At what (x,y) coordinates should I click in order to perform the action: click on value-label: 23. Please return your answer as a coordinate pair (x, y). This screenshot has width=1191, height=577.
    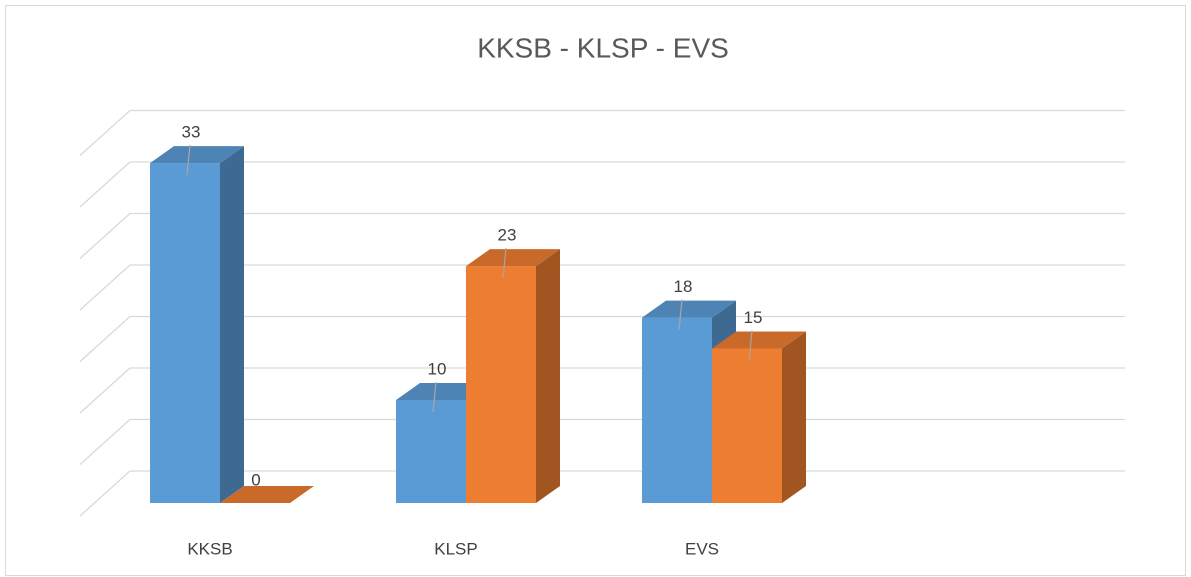
    Looking at the image, I should click on (507, 235).